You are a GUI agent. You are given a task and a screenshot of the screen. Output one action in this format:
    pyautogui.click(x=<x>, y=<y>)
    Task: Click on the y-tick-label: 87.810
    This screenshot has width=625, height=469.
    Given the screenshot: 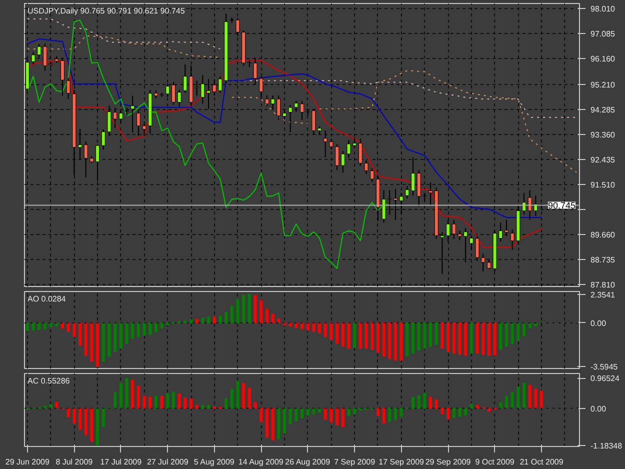 What is the action you would take?
    pyautogui.click(x=603, y=285)
    